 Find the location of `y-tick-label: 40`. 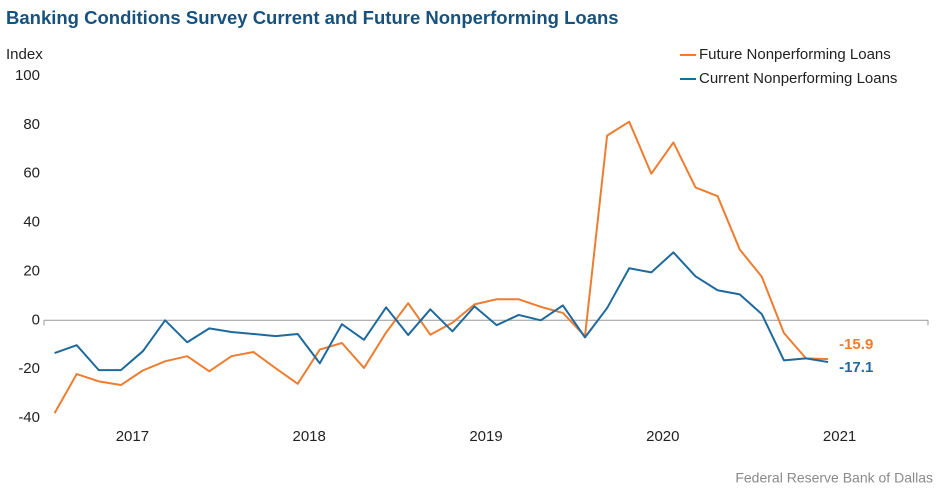

y-tick-label: 40 is located at coordinates (31, 222).